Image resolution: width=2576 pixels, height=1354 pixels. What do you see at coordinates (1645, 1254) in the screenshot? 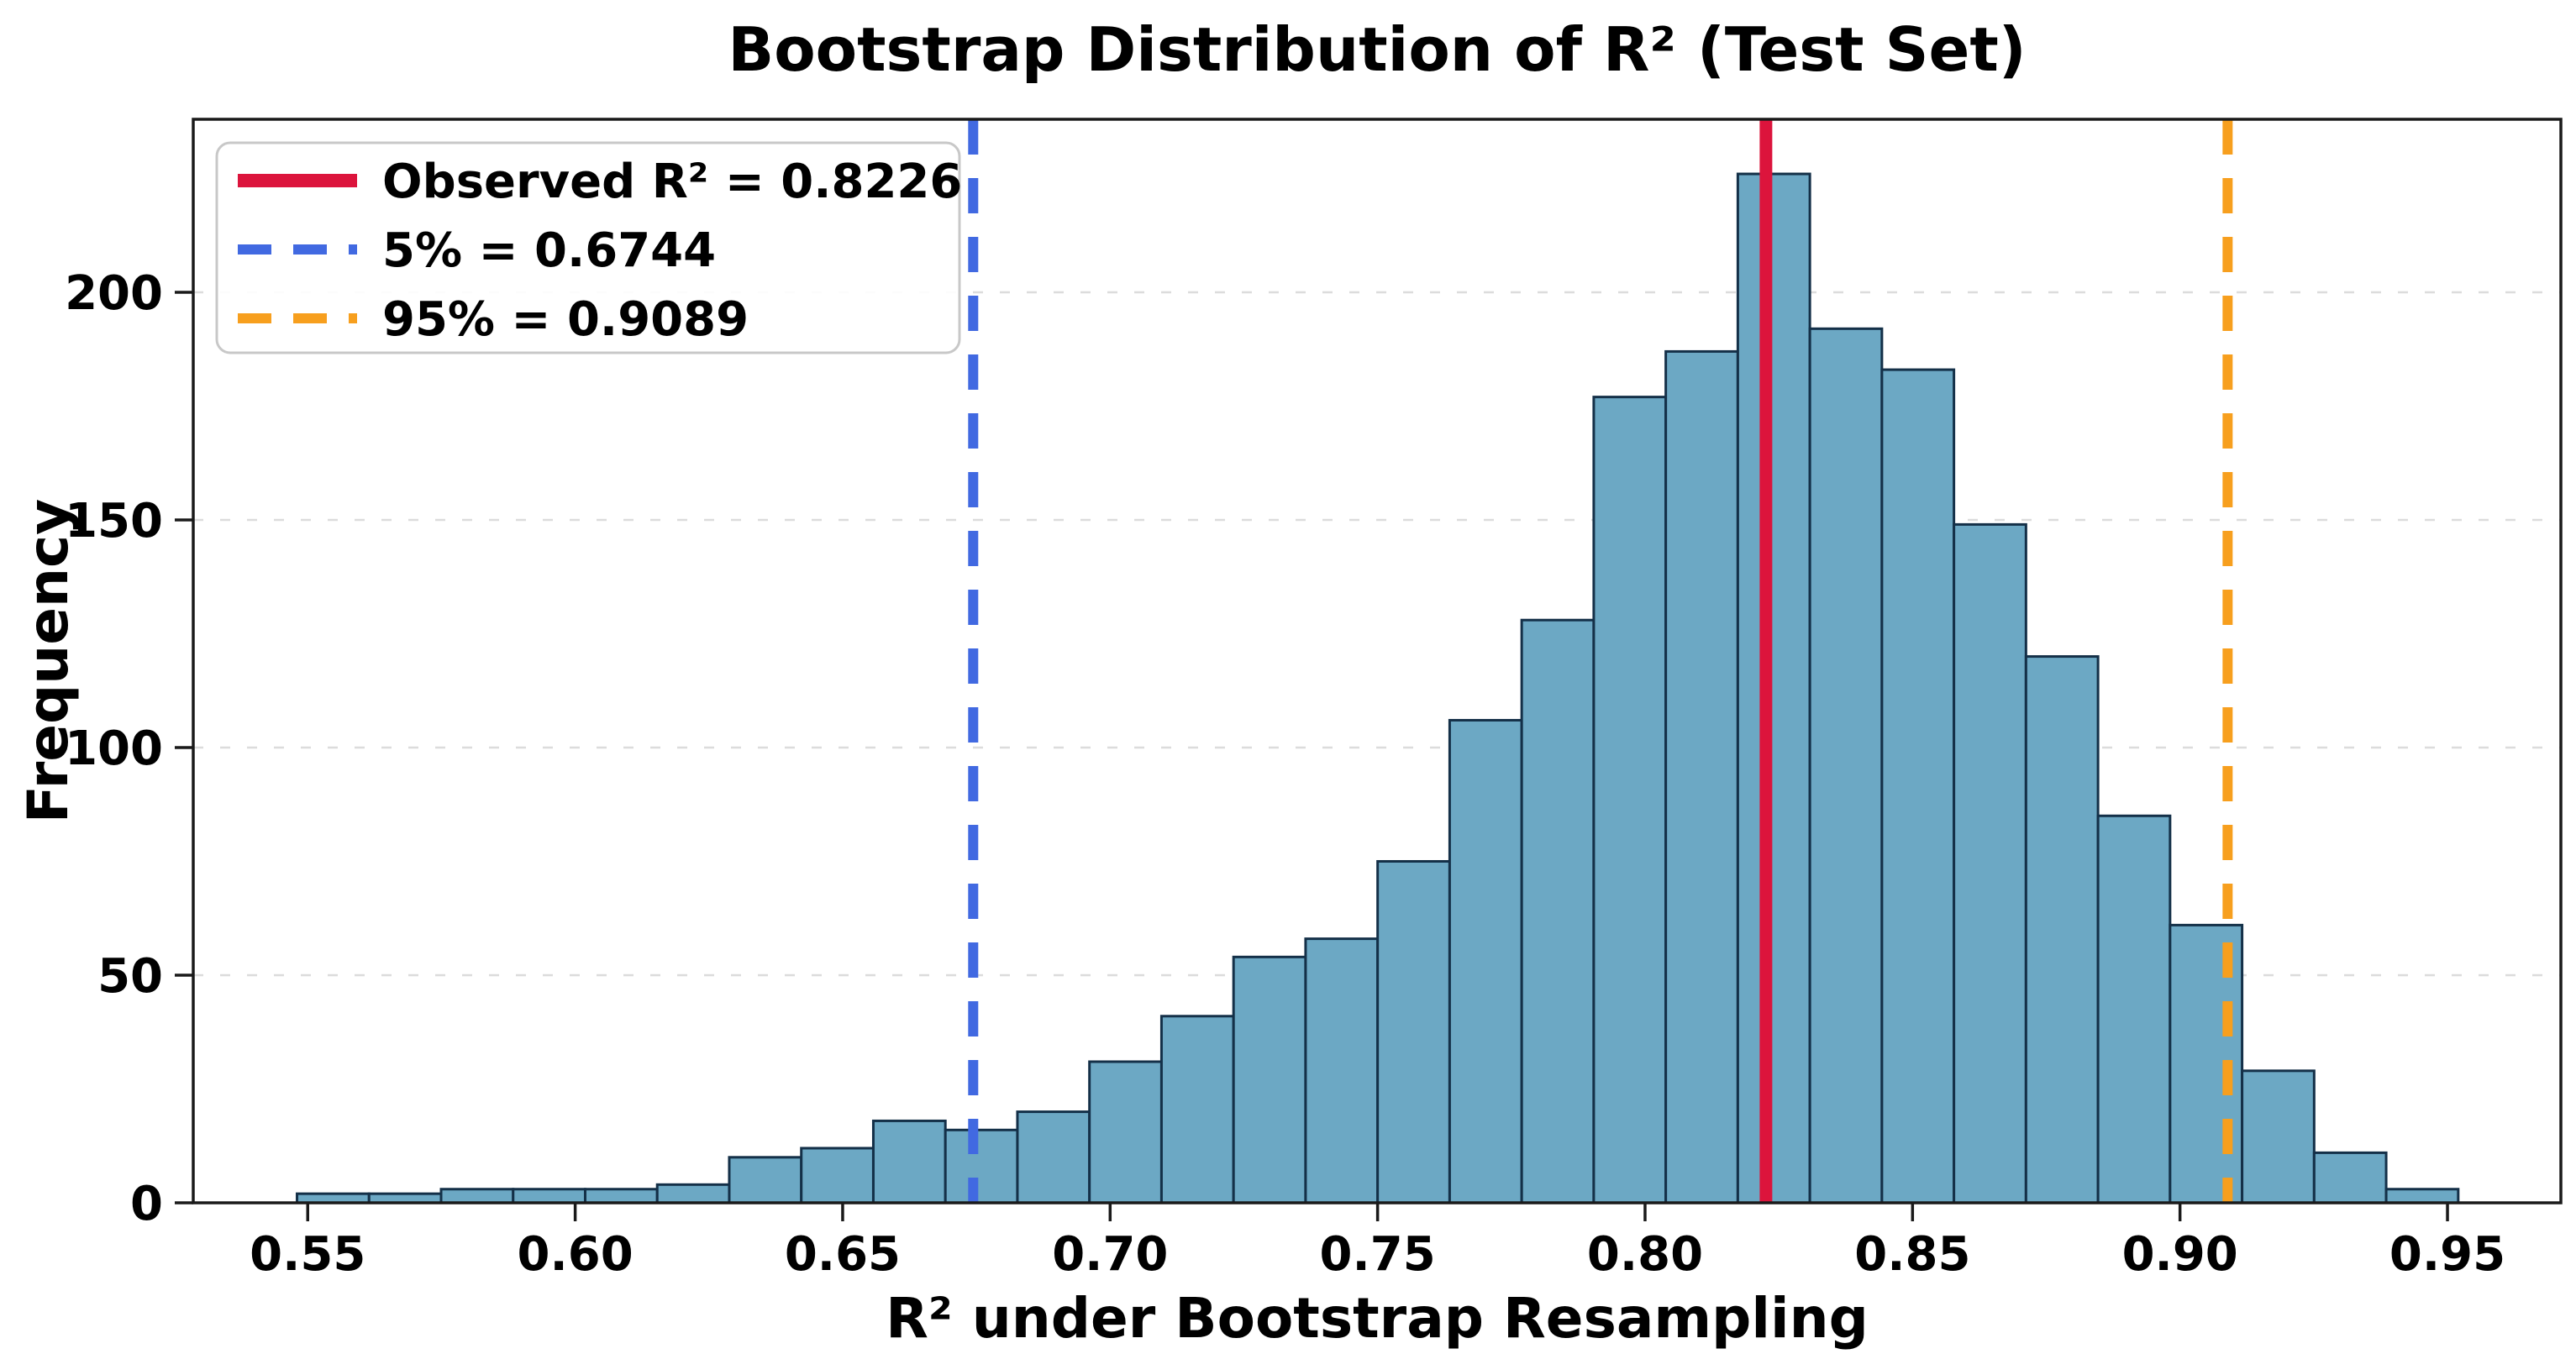
I see `x-tick-label-0.80: 0.80` at bounding box center [1645, 1254].